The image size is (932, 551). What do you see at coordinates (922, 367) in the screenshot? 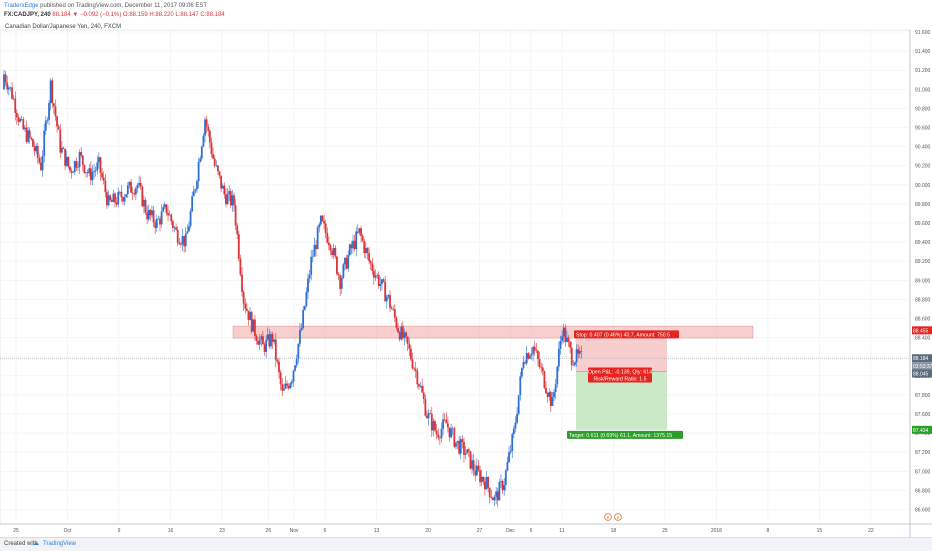
I see `countdown-tag: 03:53:37` at bounding box center [922, 367].